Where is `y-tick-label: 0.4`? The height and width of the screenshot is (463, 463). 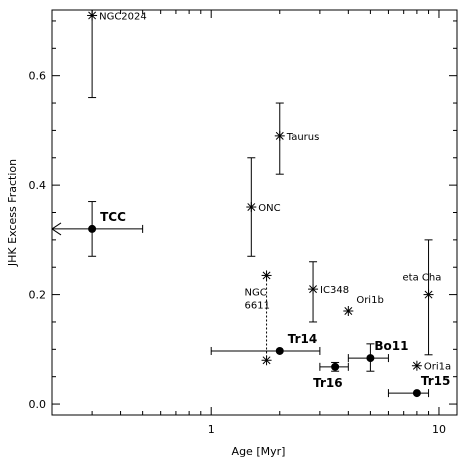
y-tick-label: 0.4 is located at coordinates (38, 185).